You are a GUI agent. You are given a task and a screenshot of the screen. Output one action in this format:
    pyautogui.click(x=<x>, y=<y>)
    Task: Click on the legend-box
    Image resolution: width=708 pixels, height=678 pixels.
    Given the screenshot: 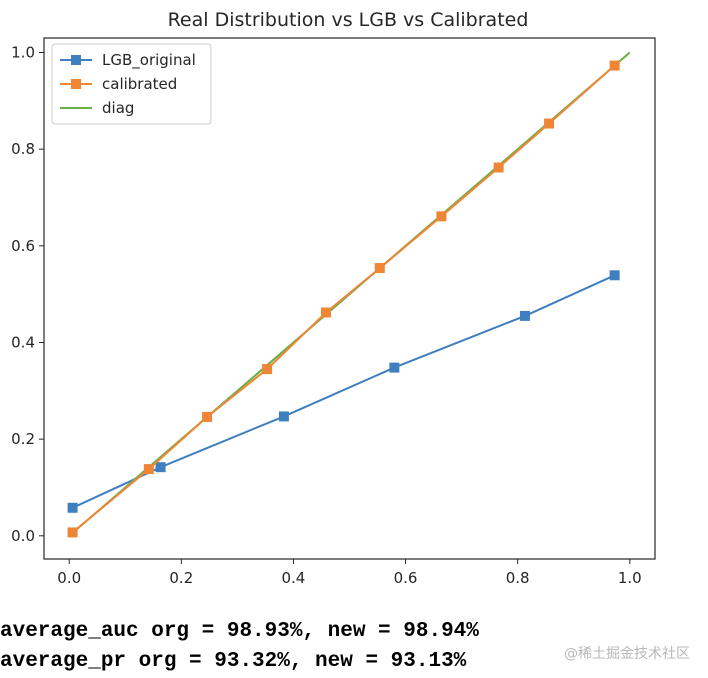 What is the action you would take?
    pyautogui.click(x=131, y=84)
    